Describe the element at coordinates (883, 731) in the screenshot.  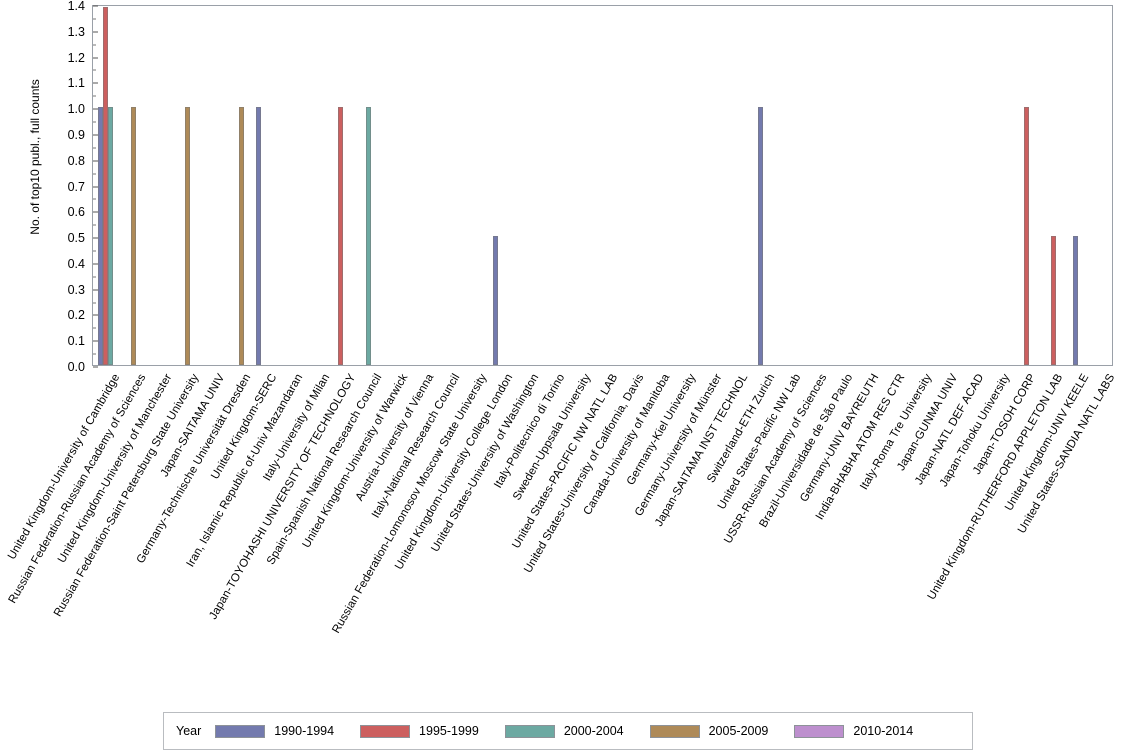
I see `legend-entry-label: 2010-2014` at that location.